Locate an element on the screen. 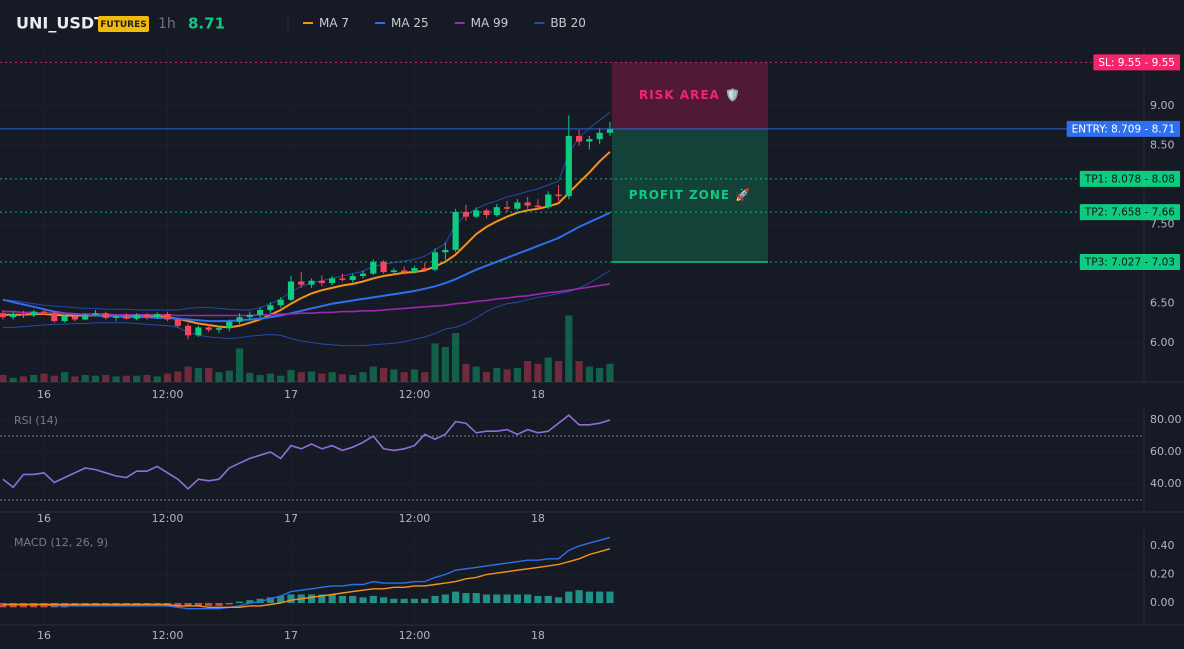 Image resolution: width=1184 pixels, height=649 pixels. pane-title: MACD (12, 26, 9) is located at coordinates (61, 542).